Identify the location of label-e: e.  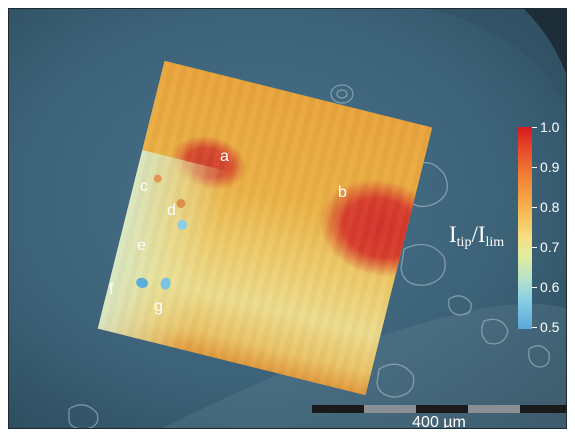
(141, 245).